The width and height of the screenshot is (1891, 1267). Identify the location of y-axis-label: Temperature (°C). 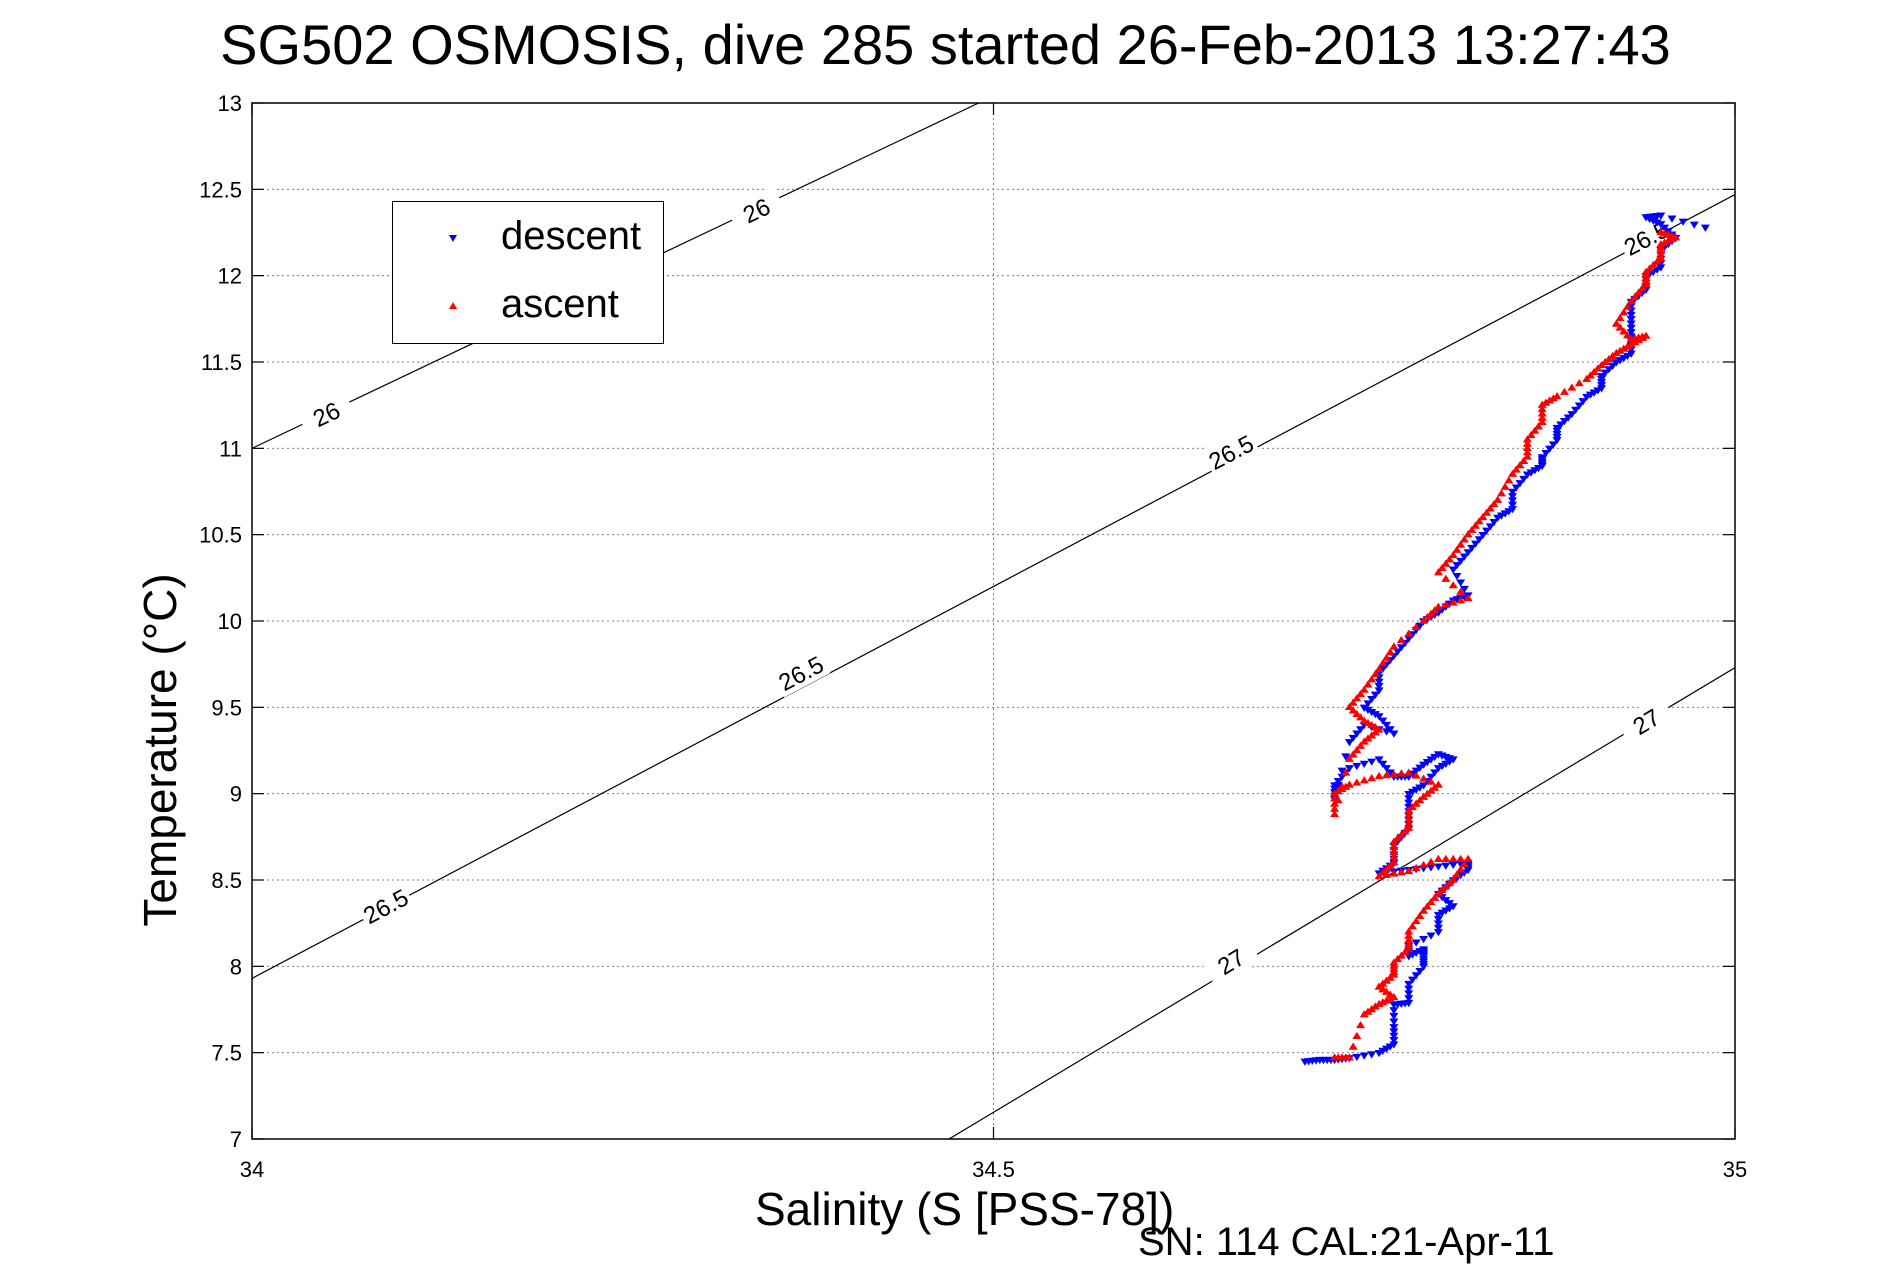
(160, 750).